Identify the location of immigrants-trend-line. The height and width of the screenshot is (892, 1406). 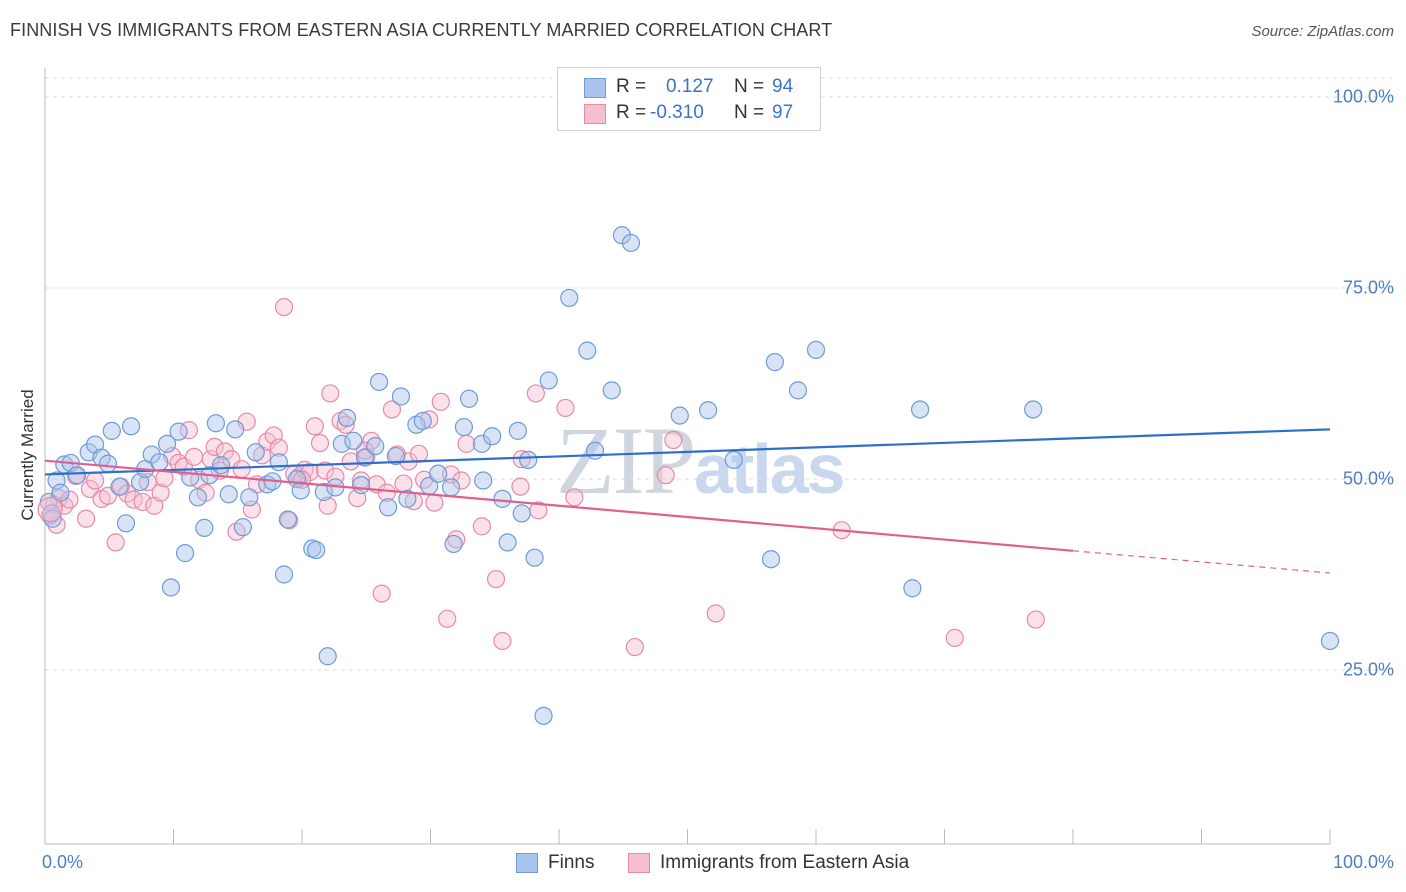
(559, 505).